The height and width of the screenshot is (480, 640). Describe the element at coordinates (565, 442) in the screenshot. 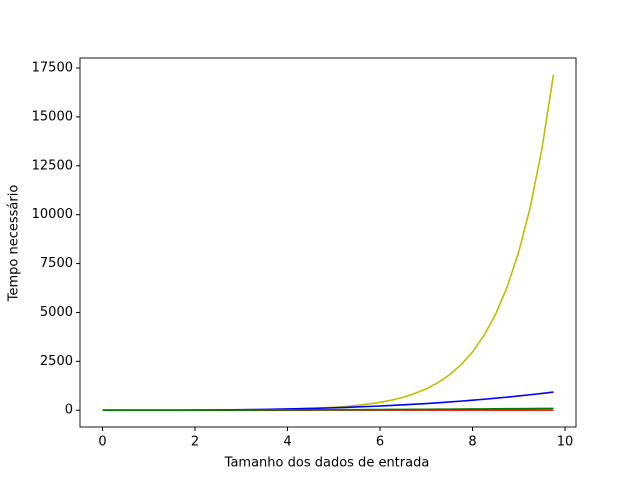

I see `x-tick-label: 10` at that location.